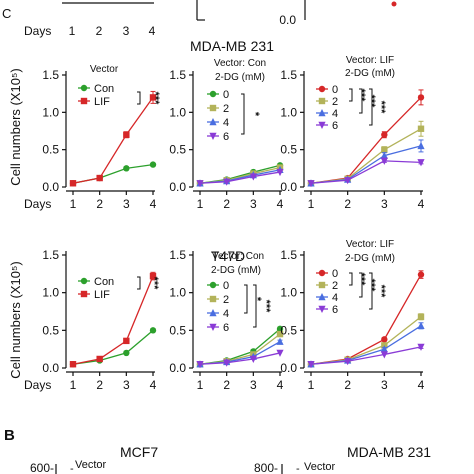  What do you see at coordinates (240, 63) in the screenshot?
I see `panel-header: Vector: Con` at bounding box center [240, 63].